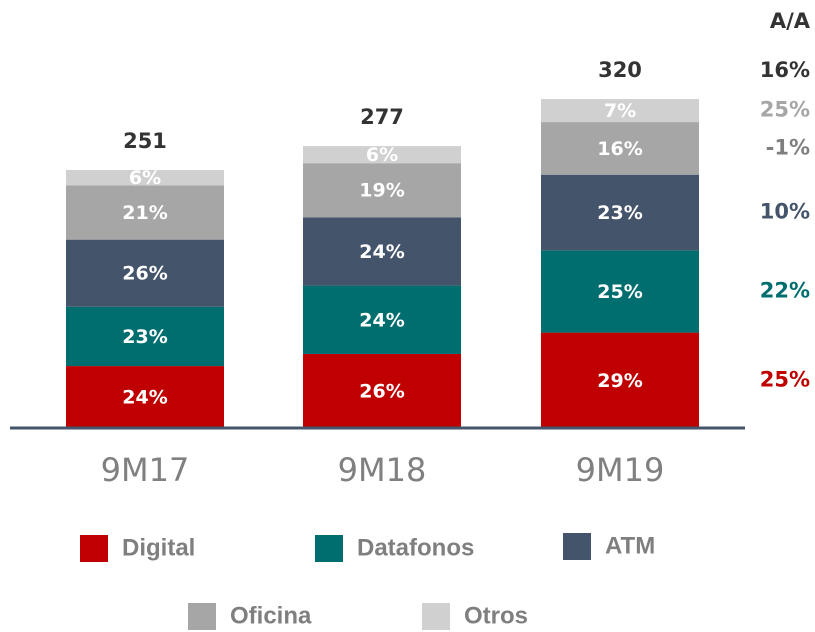  I want to click on series-growth: 22%, so click(785, 290).